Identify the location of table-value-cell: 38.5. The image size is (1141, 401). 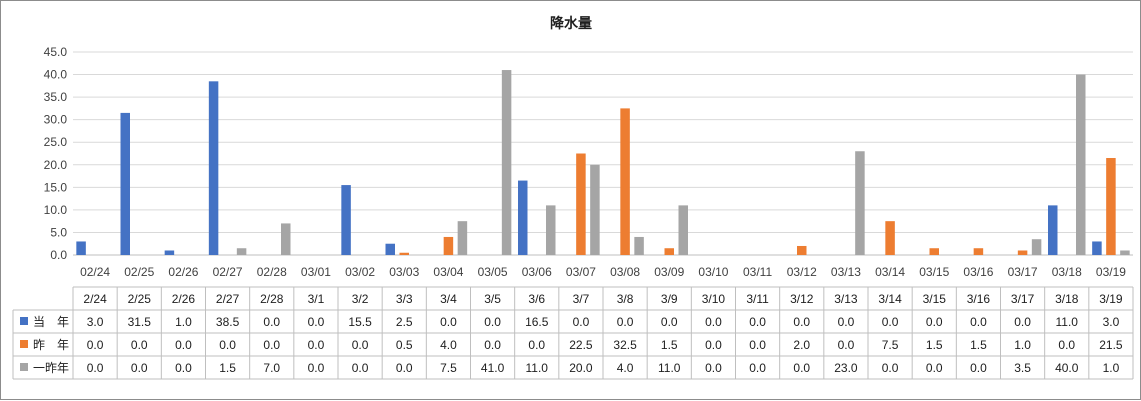
(228, 322).